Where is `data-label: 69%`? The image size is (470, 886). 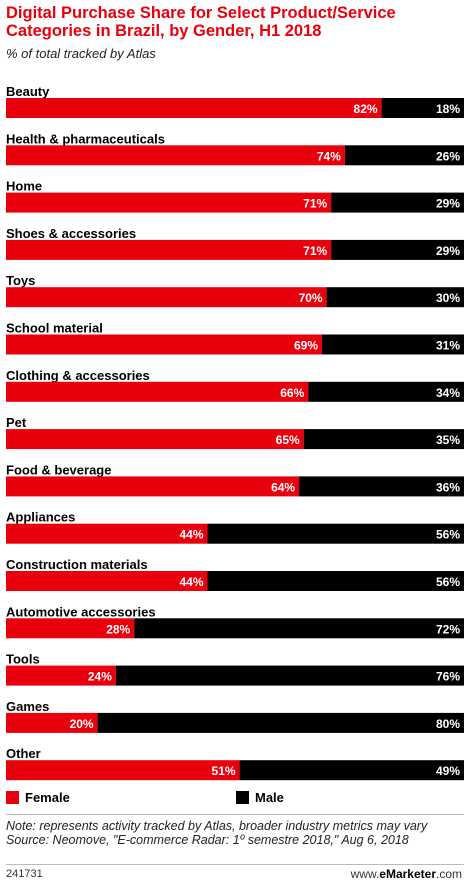 data-label: 69% is located at coordinates (306, 346).